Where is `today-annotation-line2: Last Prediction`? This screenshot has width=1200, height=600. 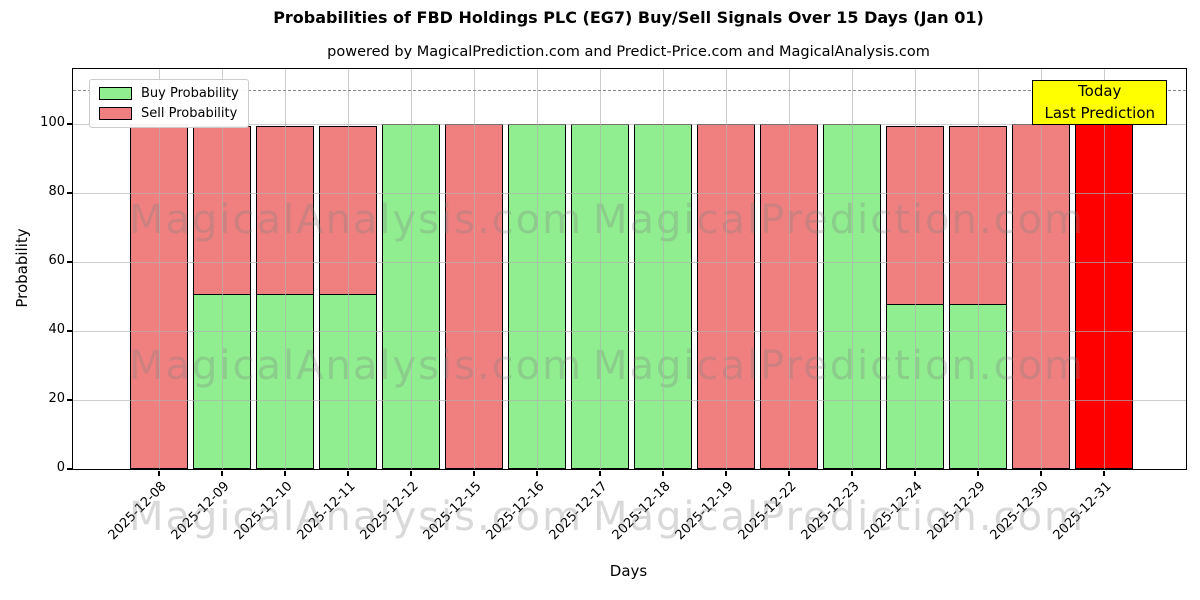
today-annotation-line2: Last Prediction is located at coordinates (1099, 112).